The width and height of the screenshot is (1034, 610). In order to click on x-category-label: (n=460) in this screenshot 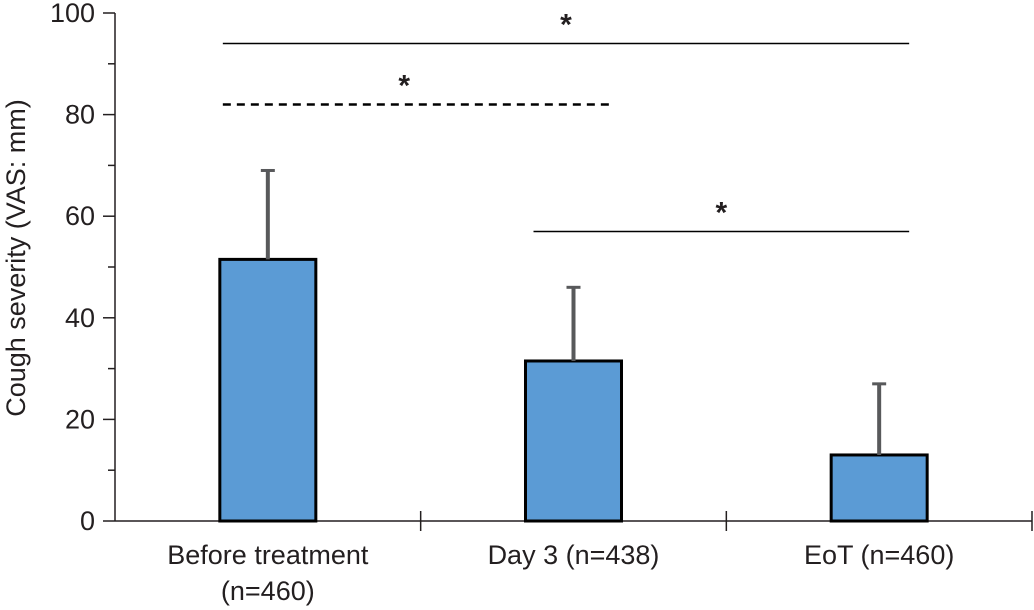, I will do `click(268, 591)`.